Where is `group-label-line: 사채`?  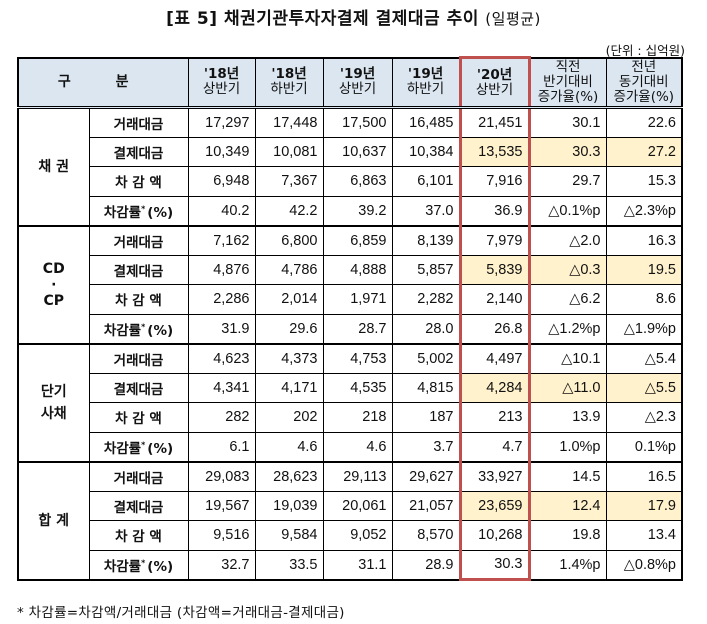
group-label-line: 사채 is located at coordinates (53, 413).